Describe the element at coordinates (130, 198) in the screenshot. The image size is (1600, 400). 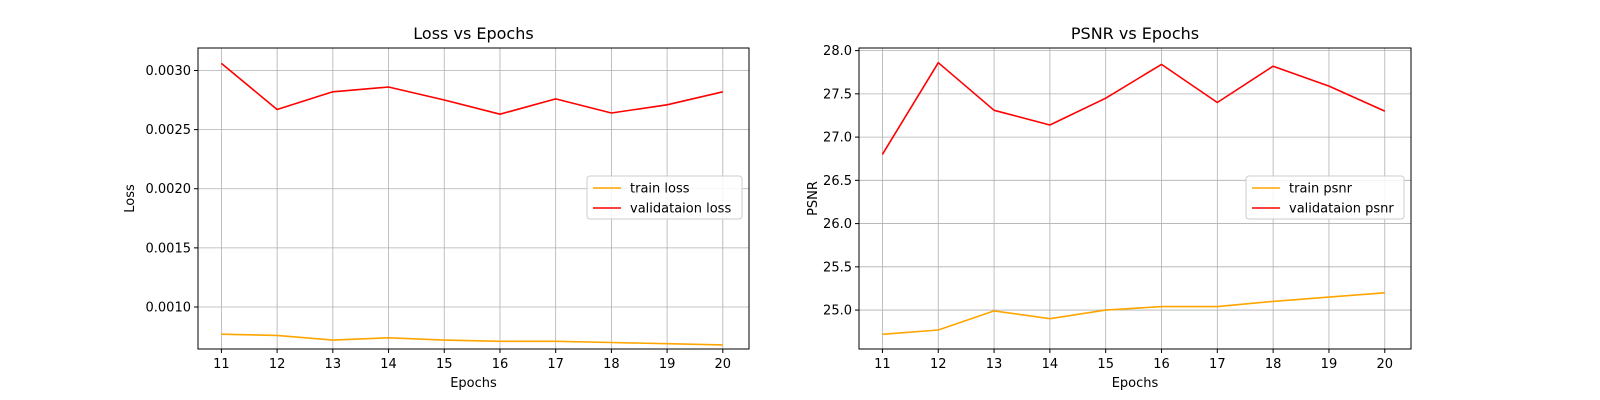
I see `loss-y-axis-title: Loss` at that location.